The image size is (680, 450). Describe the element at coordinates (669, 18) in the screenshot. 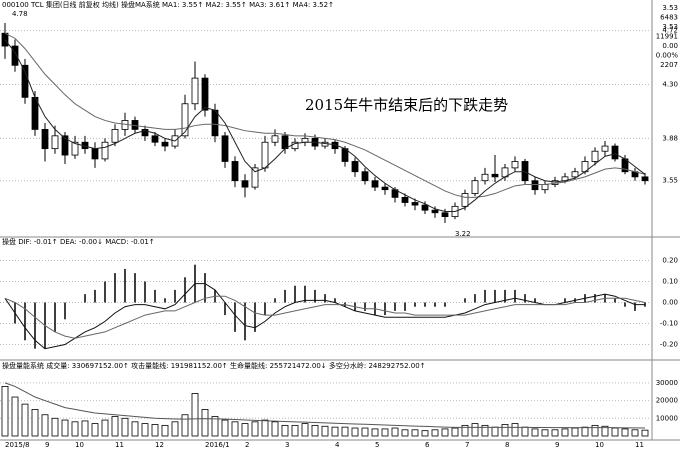

I see `info-value: 6483` at that location.